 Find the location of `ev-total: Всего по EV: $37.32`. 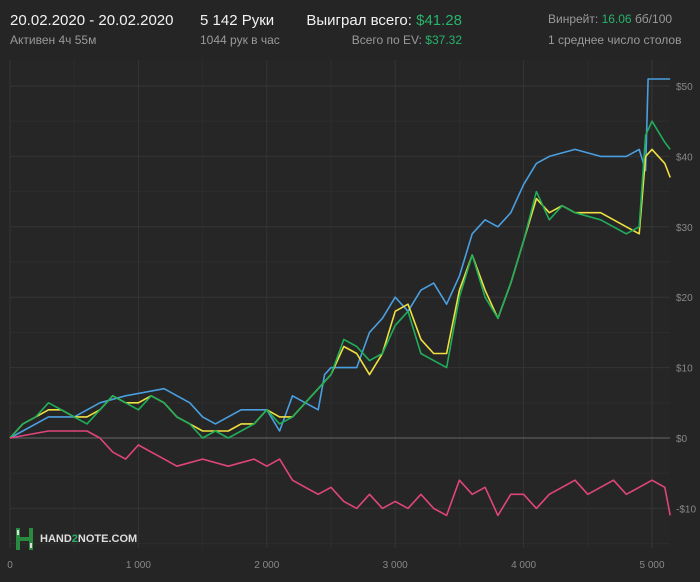

ev-total: Всего по EV: $37.32 is located at coordinates (407, 40).